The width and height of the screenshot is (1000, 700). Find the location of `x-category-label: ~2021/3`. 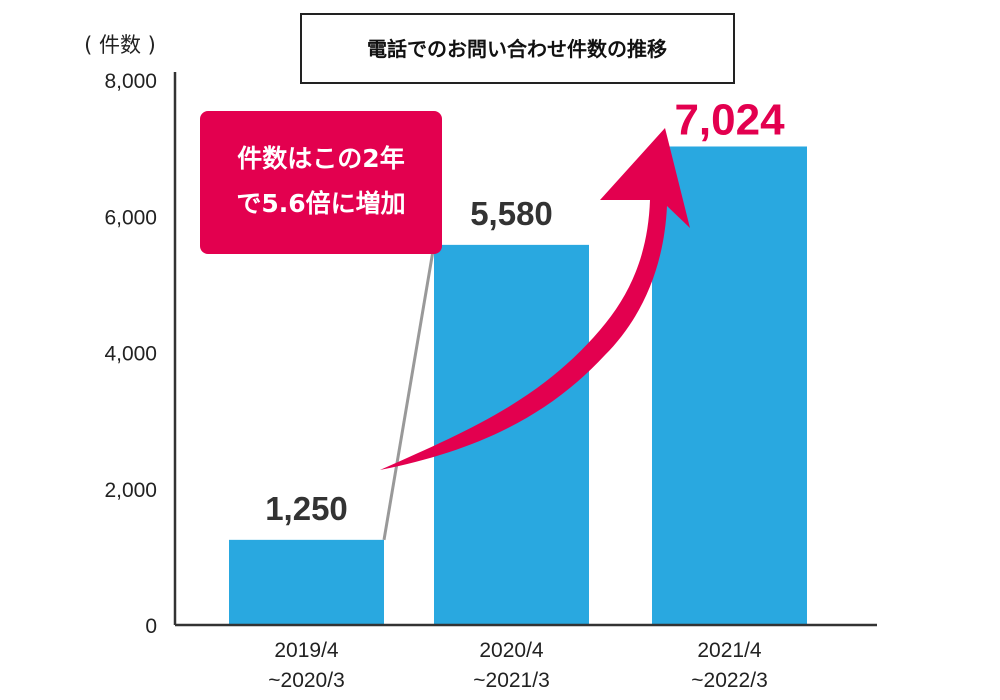

x-category-label: ~2021/3 is located at coordinates (511, 680).